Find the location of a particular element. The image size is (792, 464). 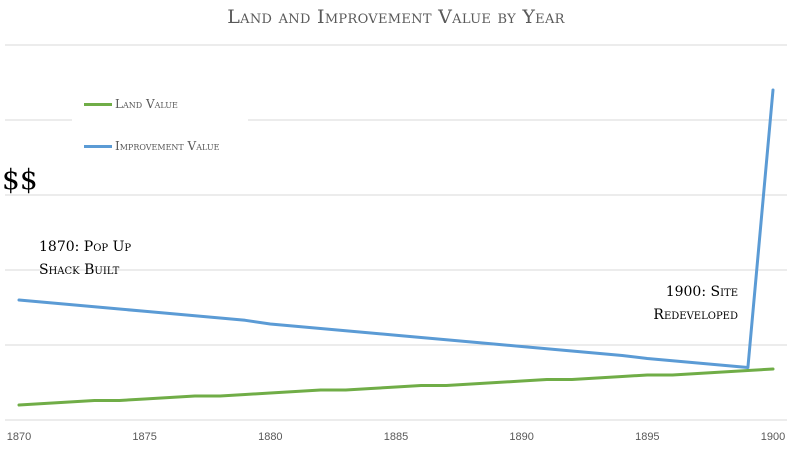

x-tick-label: 1875 is located at coordinates (144, 437).